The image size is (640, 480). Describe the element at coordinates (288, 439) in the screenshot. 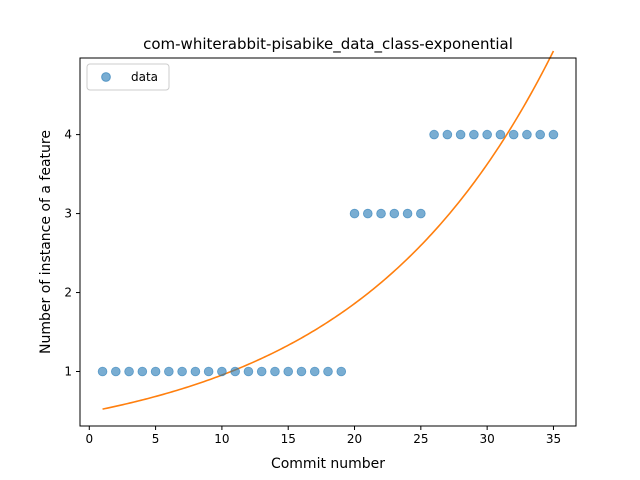

I see `x-tick-label: 15` at that location.